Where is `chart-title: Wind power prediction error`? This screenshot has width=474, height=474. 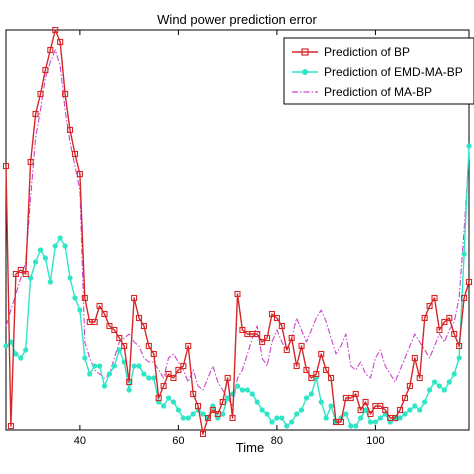
chart-title: Wind power prediction error is located at coordinates (237, 19).